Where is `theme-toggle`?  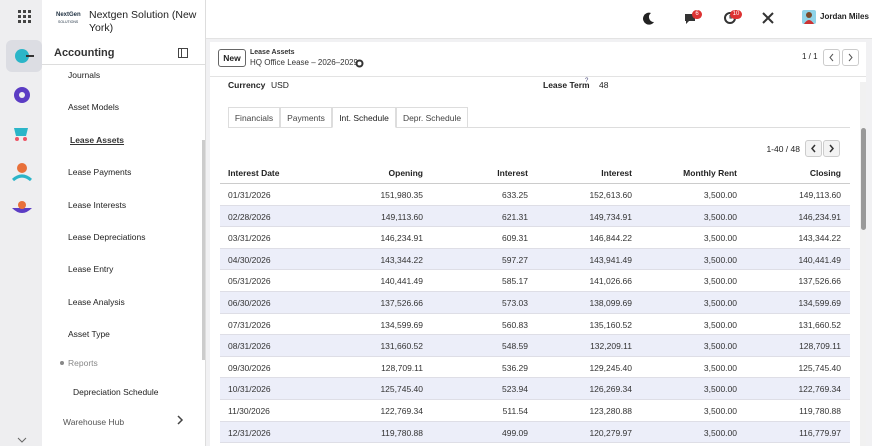 theme-toggle is located at coordinates (649, 18).